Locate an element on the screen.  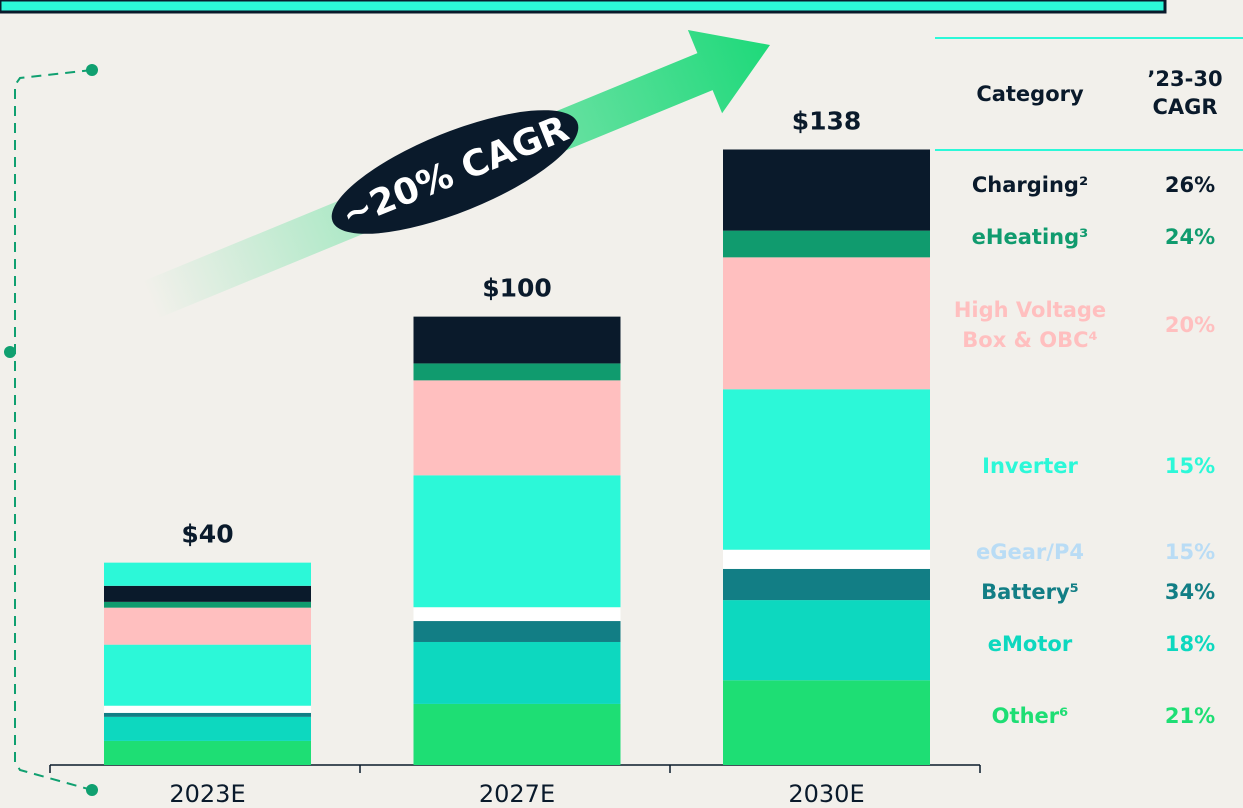
cagr-value: 18% is located at coordinates (1190, 644).